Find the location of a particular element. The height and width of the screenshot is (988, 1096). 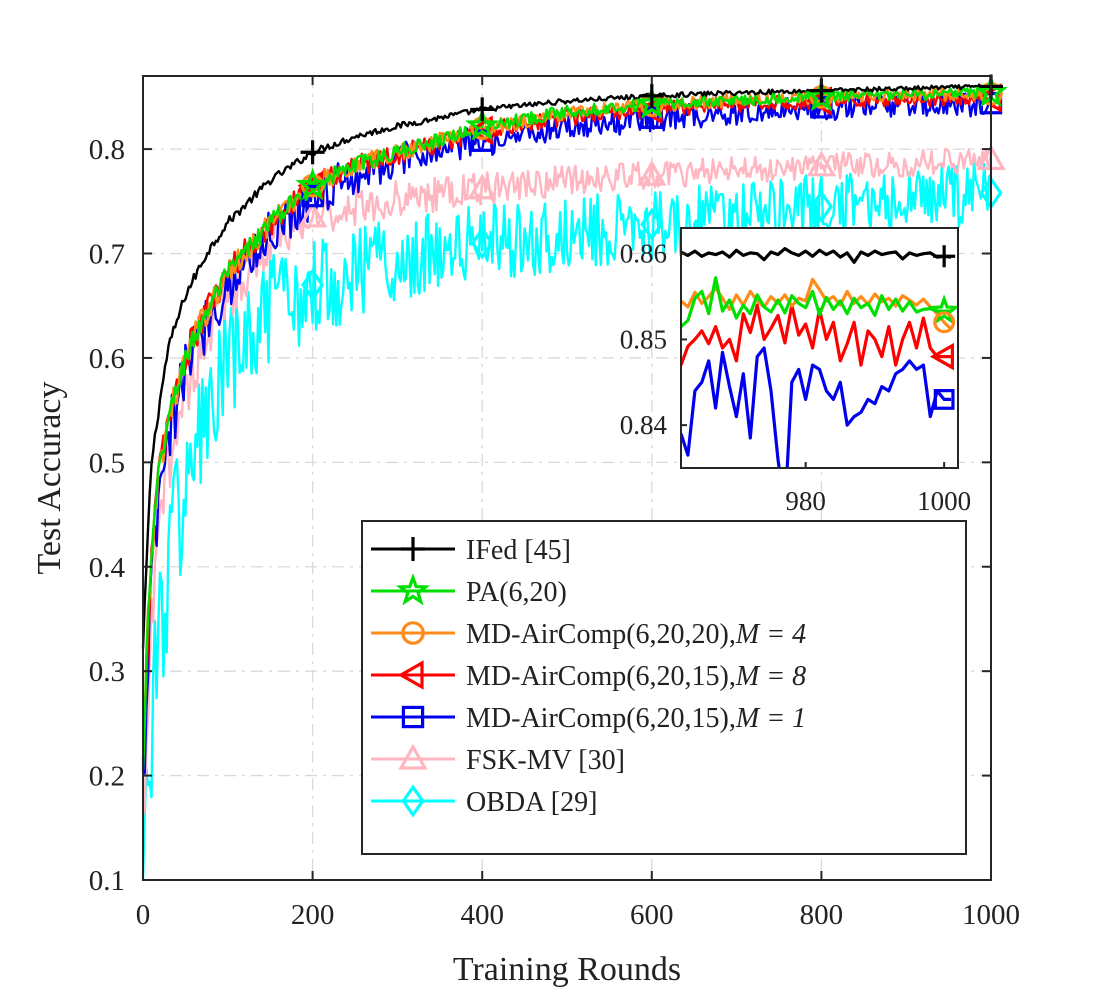

y-tick-label: 0.7 is located at coordinates (107, 255).